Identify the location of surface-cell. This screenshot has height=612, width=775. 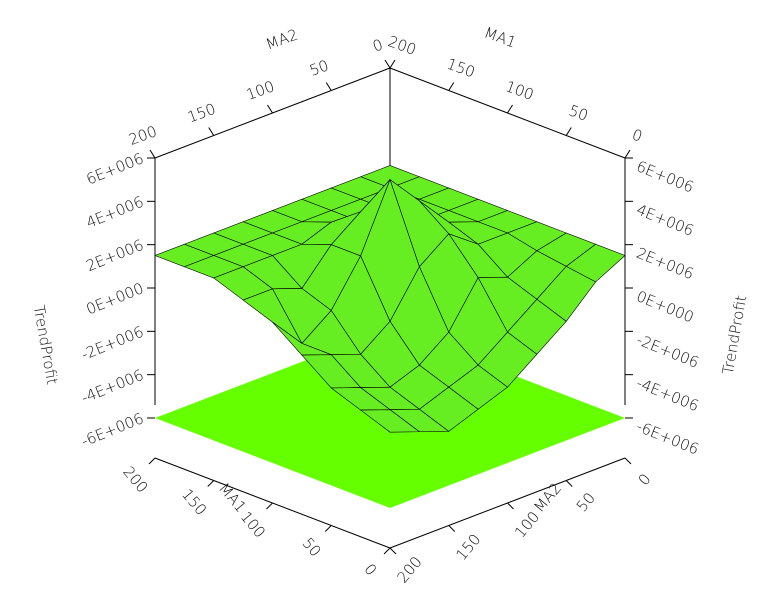
(390, 421).